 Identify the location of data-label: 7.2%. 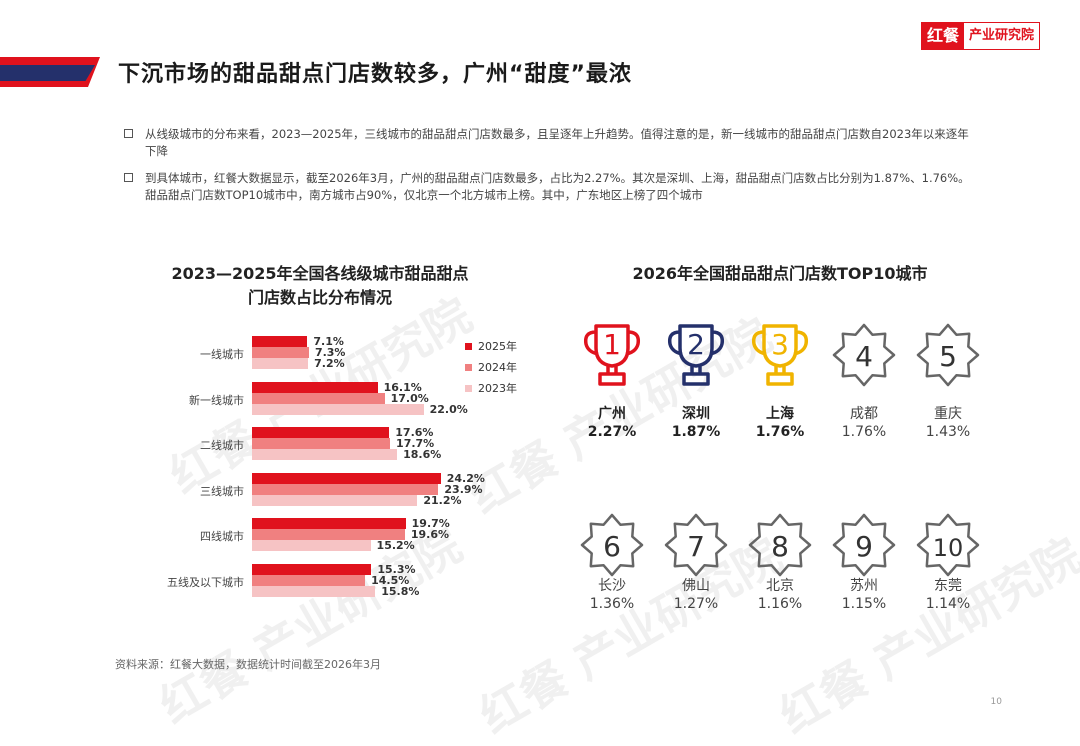
(329, 363).